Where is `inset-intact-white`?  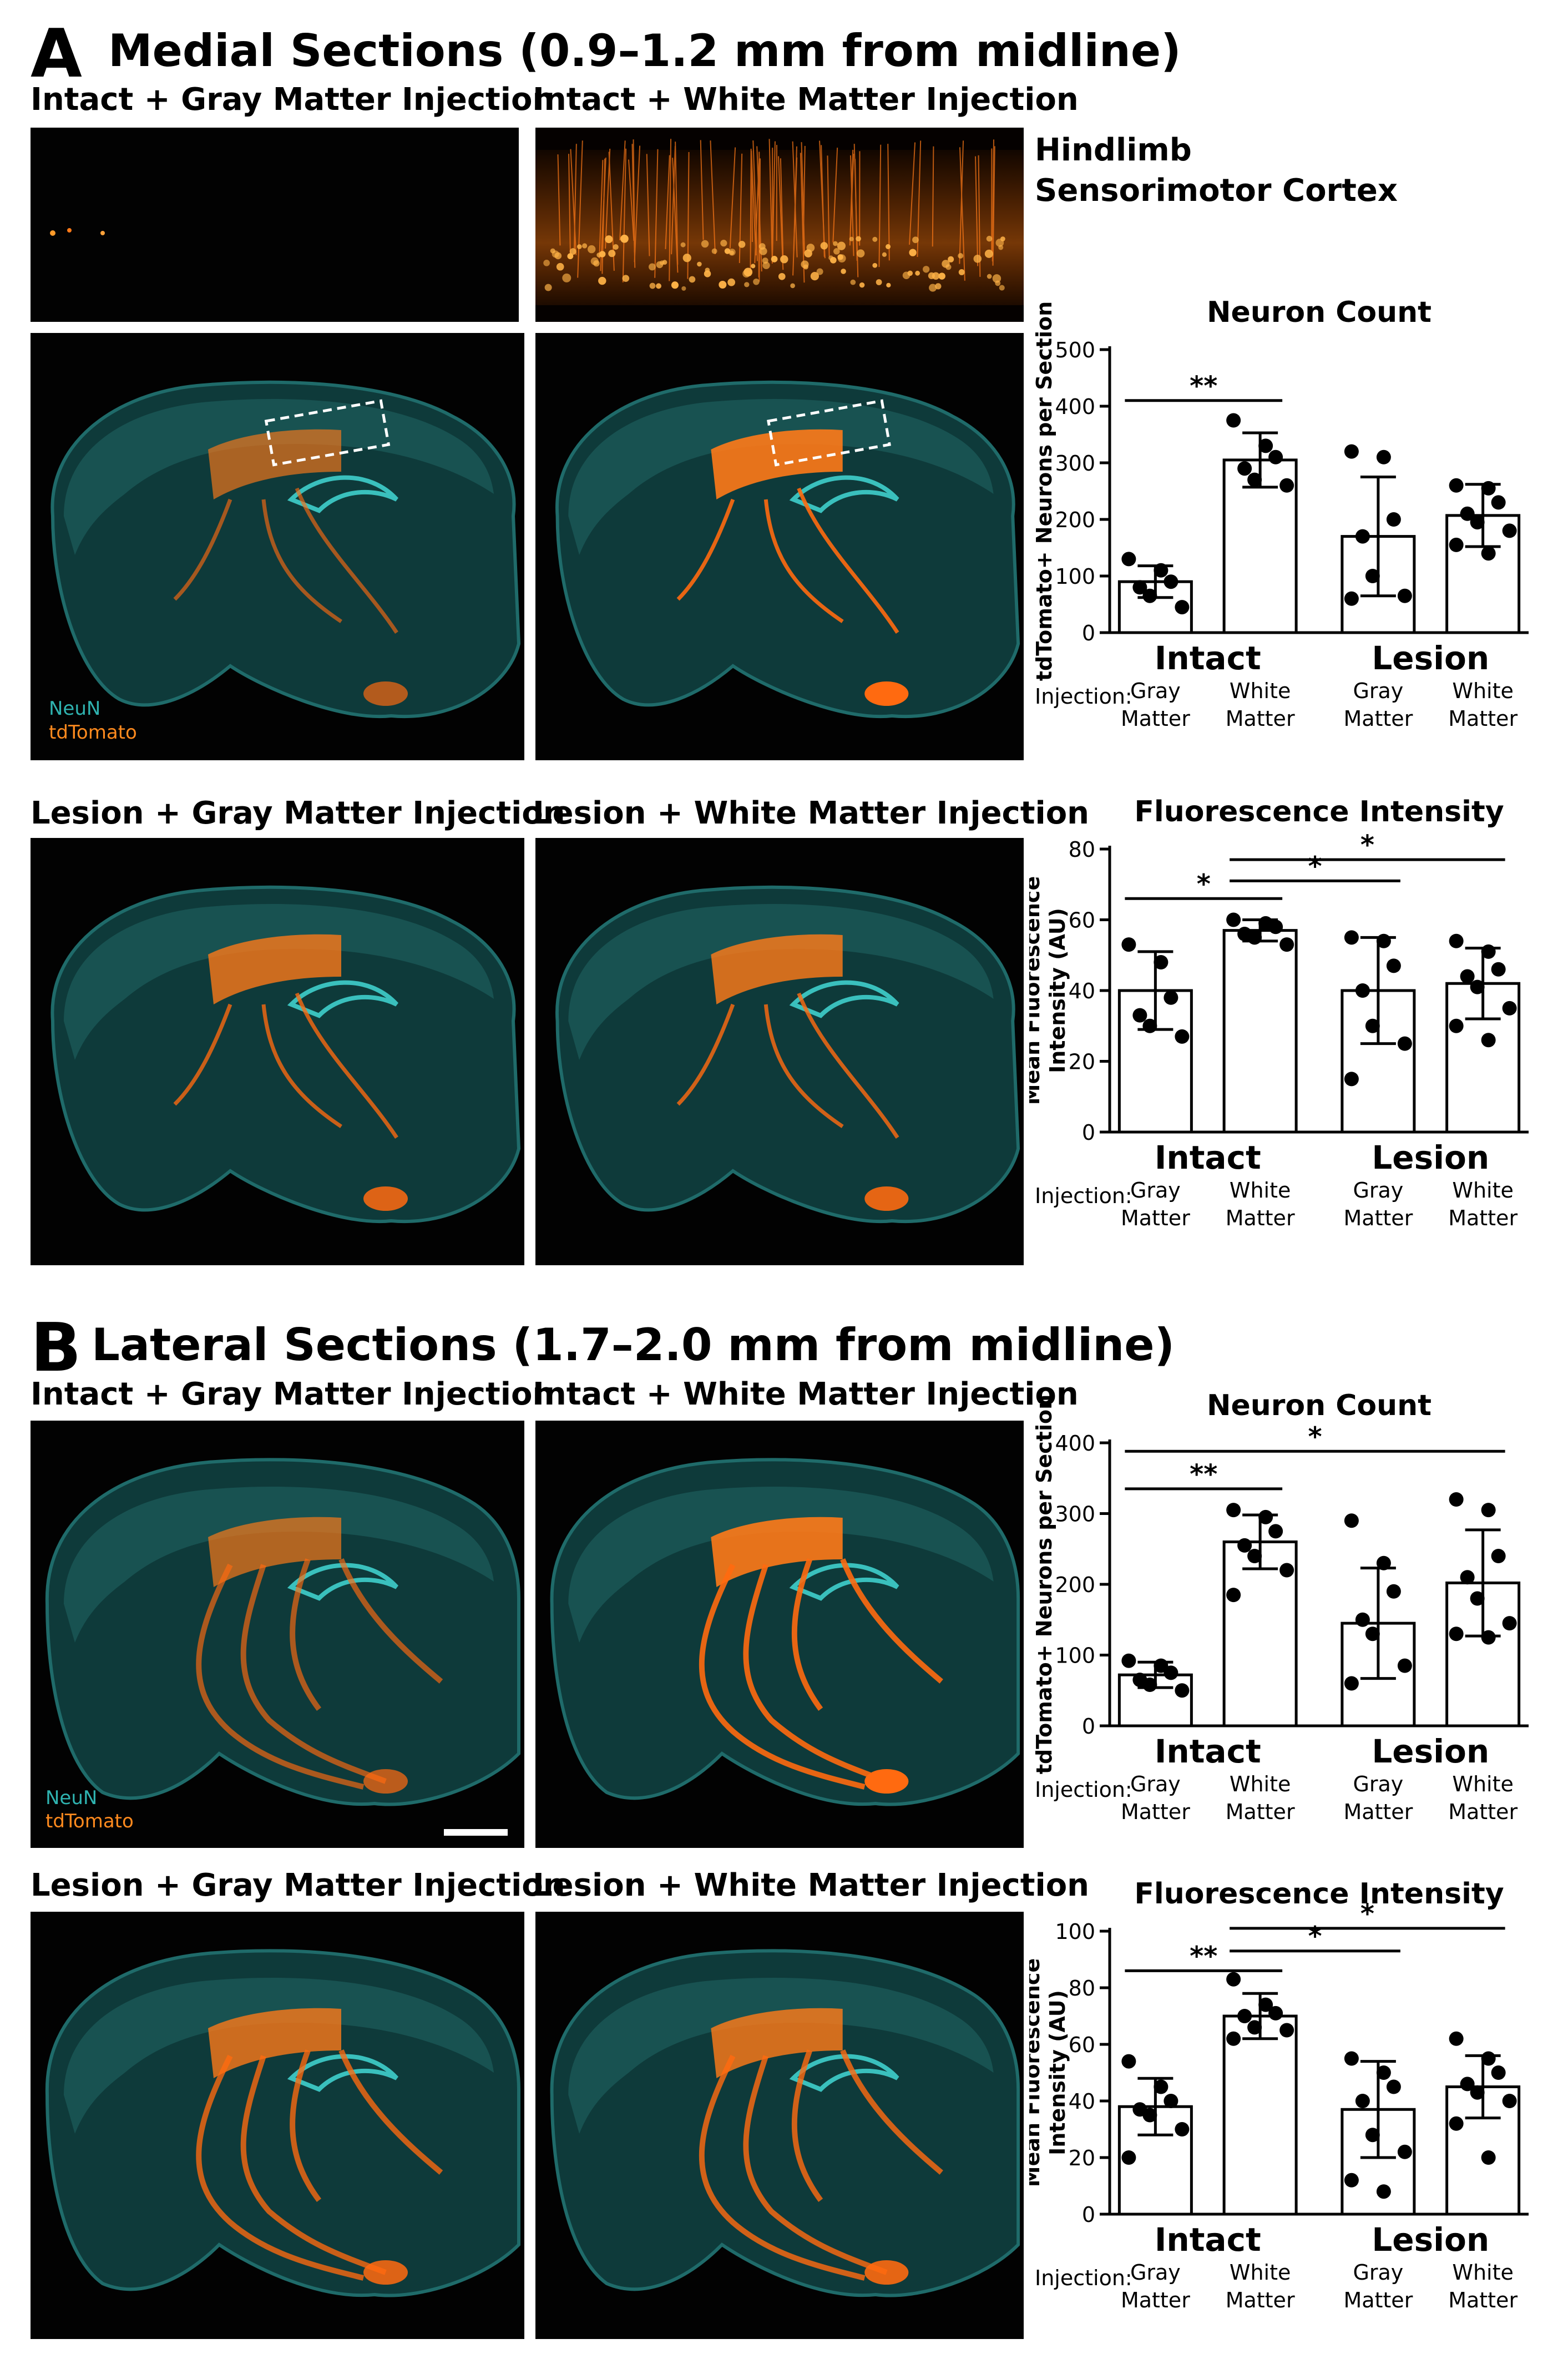
inset-intact-white is located at coordinates (779, 225).